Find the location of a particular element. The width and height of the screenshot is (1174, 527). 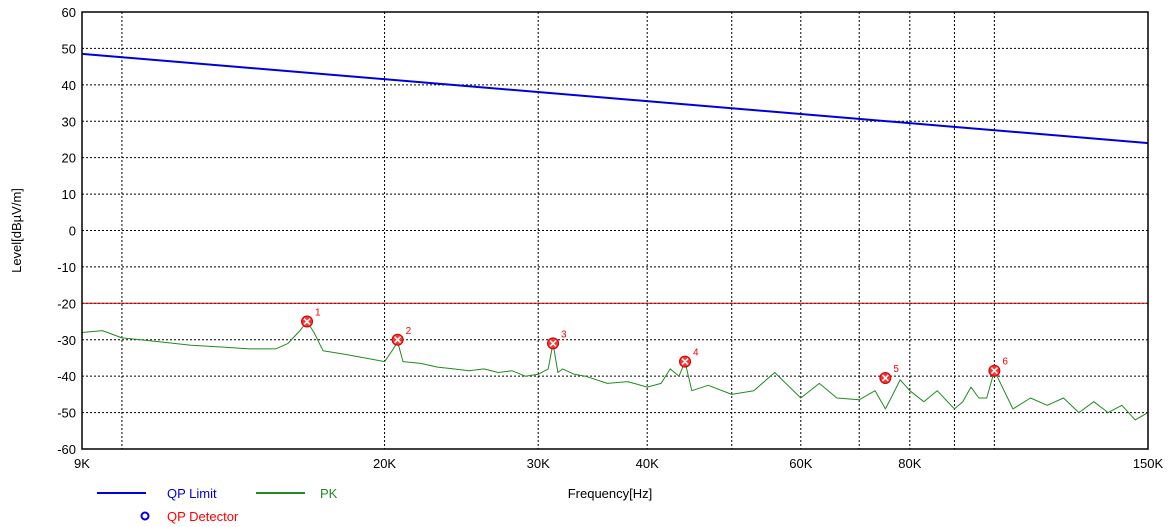

legend-label-pk: PK is located at coordinates (329, 493).